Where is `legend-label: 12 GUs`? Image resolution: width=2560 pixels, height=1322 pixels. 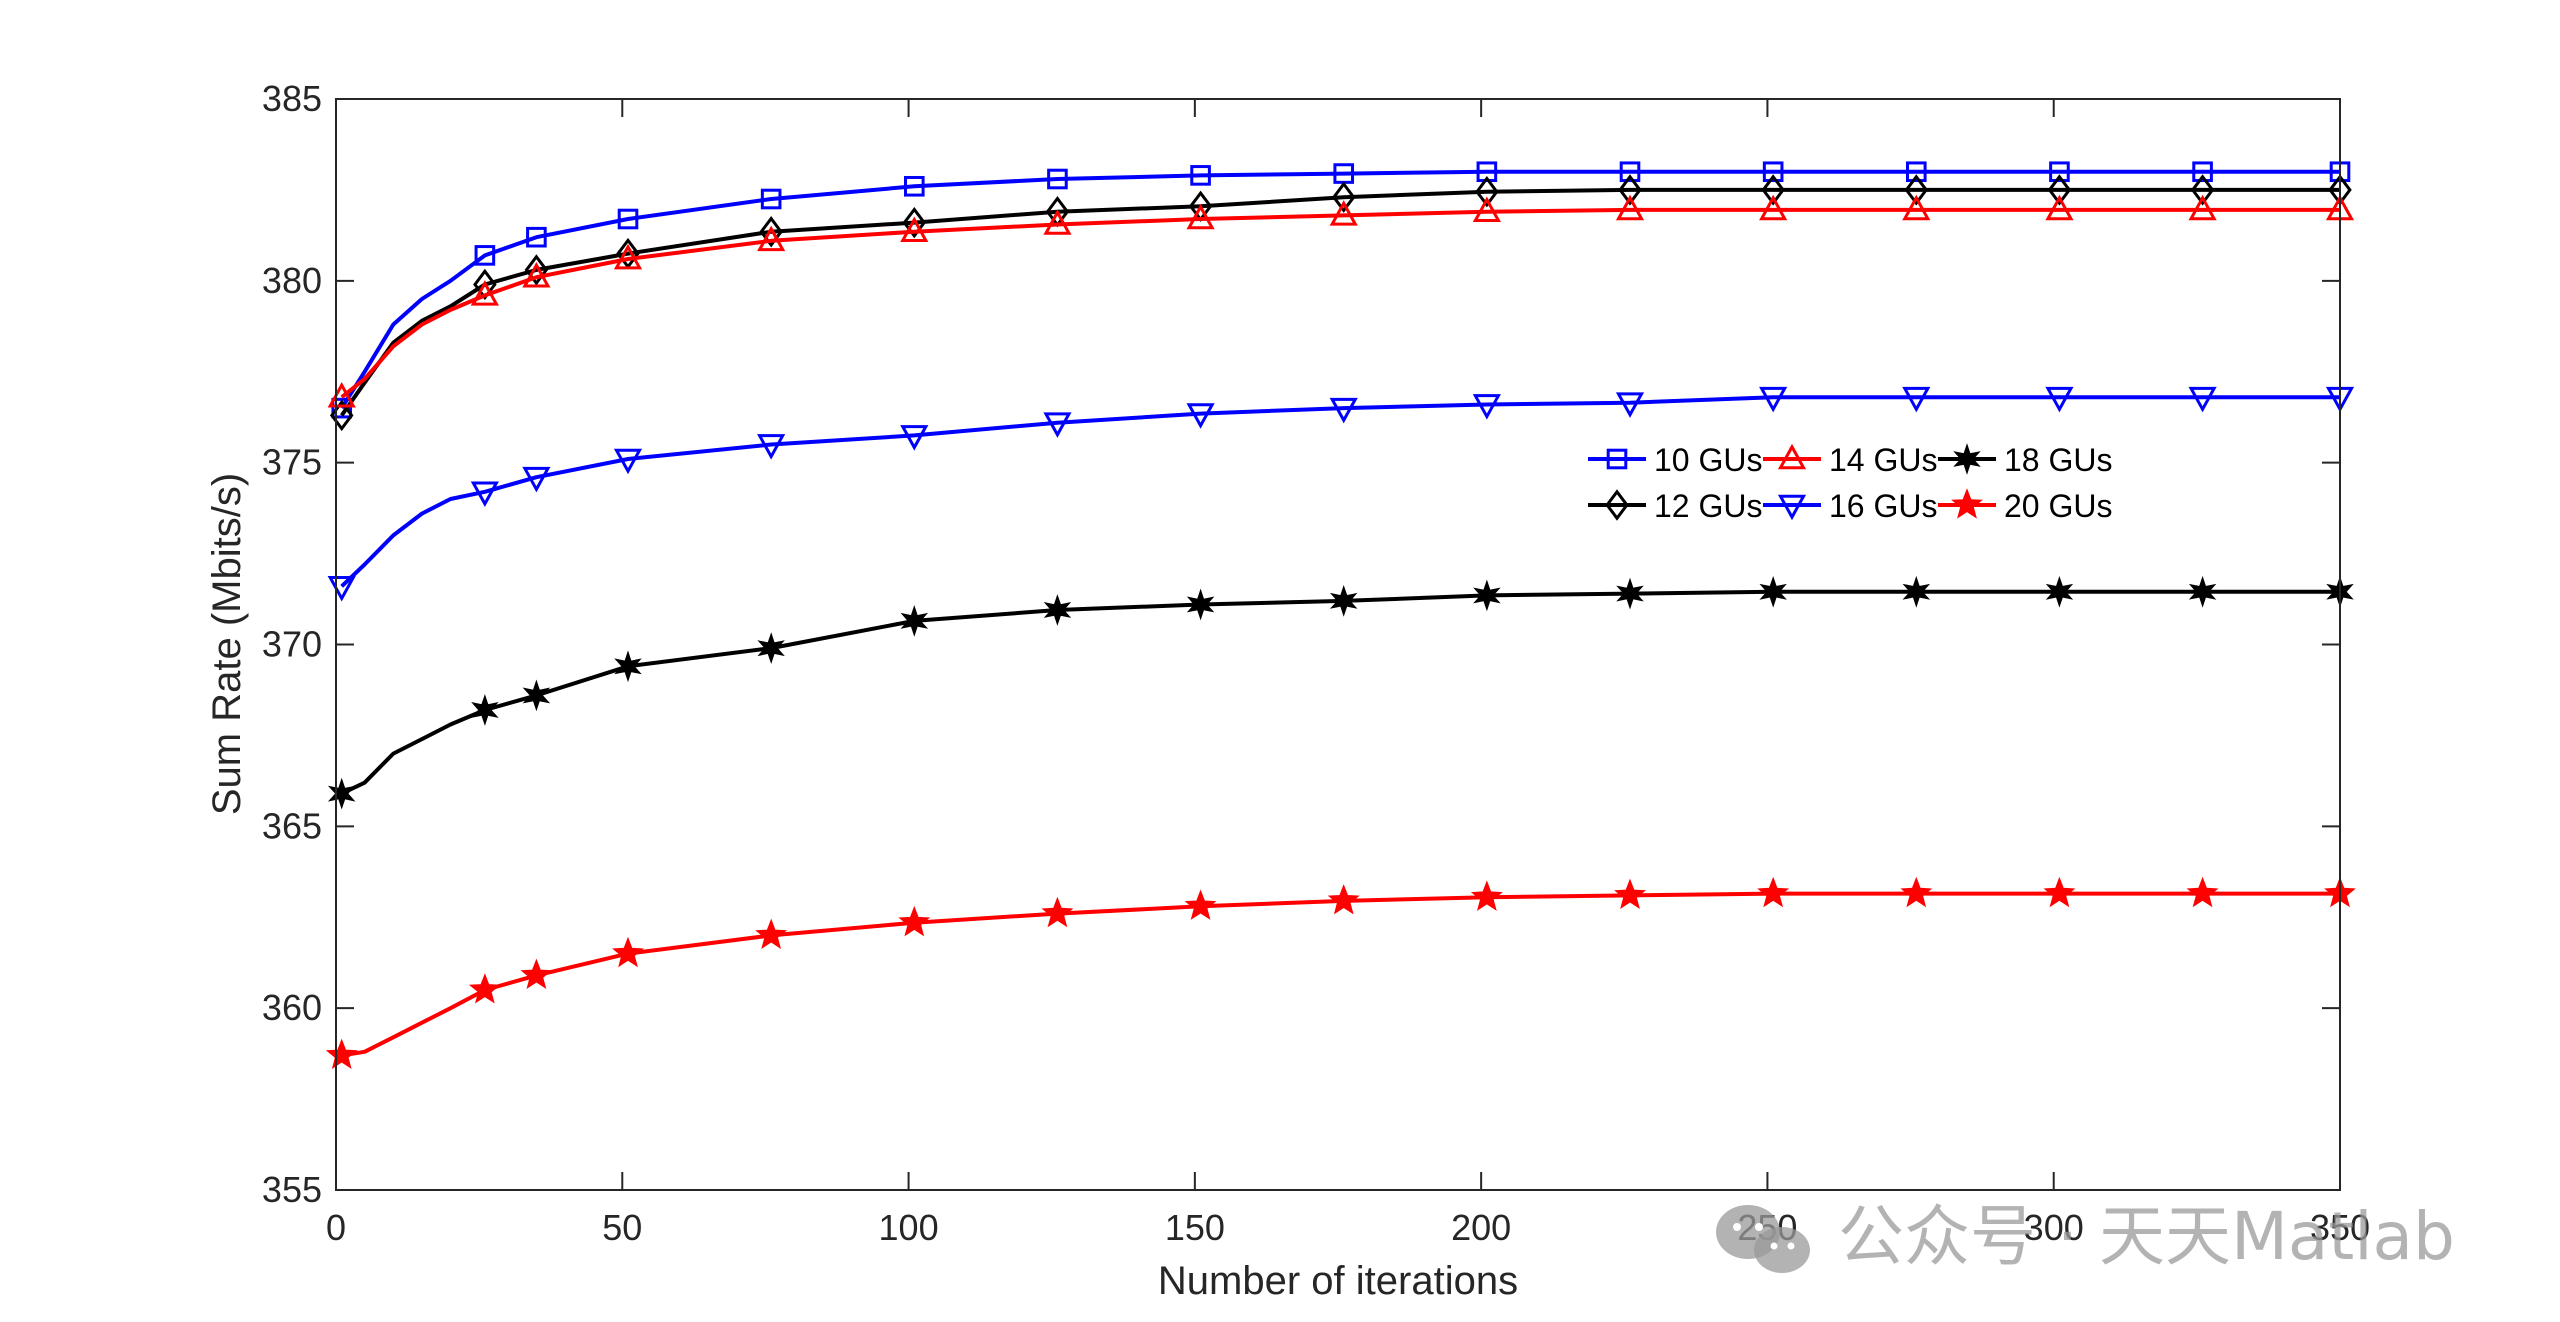
legend-label: 12 GUs is located at coordinates (1708, 506).